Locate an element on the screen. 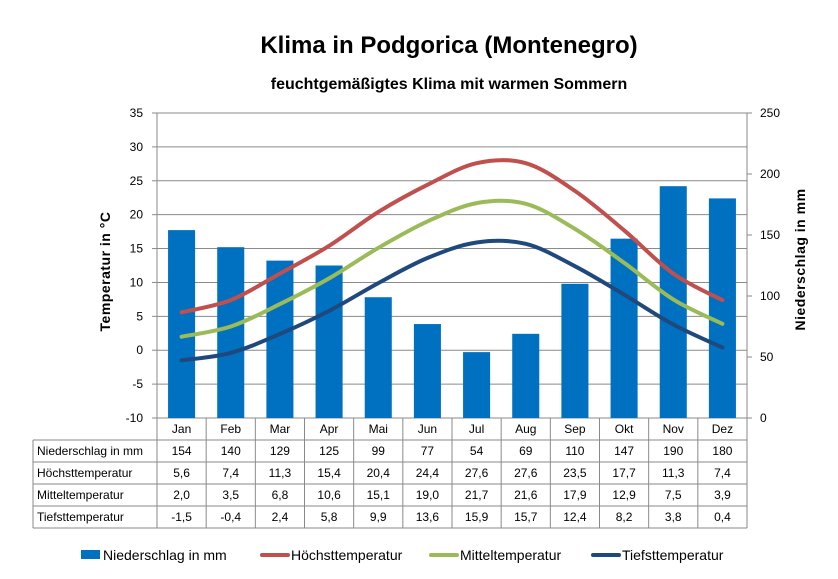 This screenshot has height=579, width=838. table-cell: 21,6 is located at coordinates (526, 495).